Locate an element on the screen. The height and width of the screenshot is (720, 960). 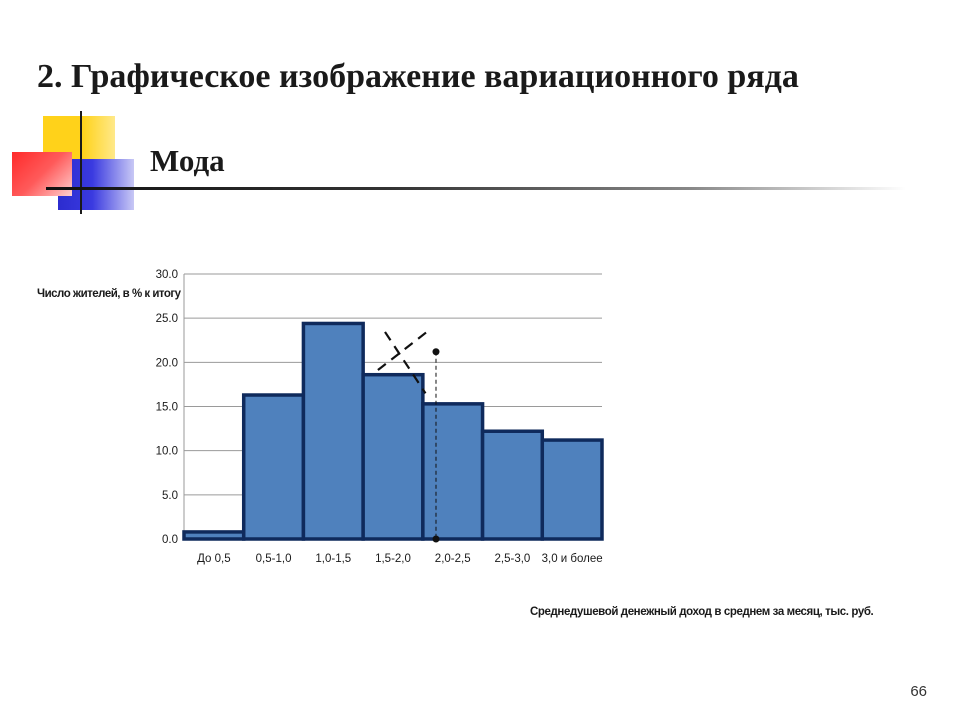
page-number: 66 is located at coordinates (918, 691).